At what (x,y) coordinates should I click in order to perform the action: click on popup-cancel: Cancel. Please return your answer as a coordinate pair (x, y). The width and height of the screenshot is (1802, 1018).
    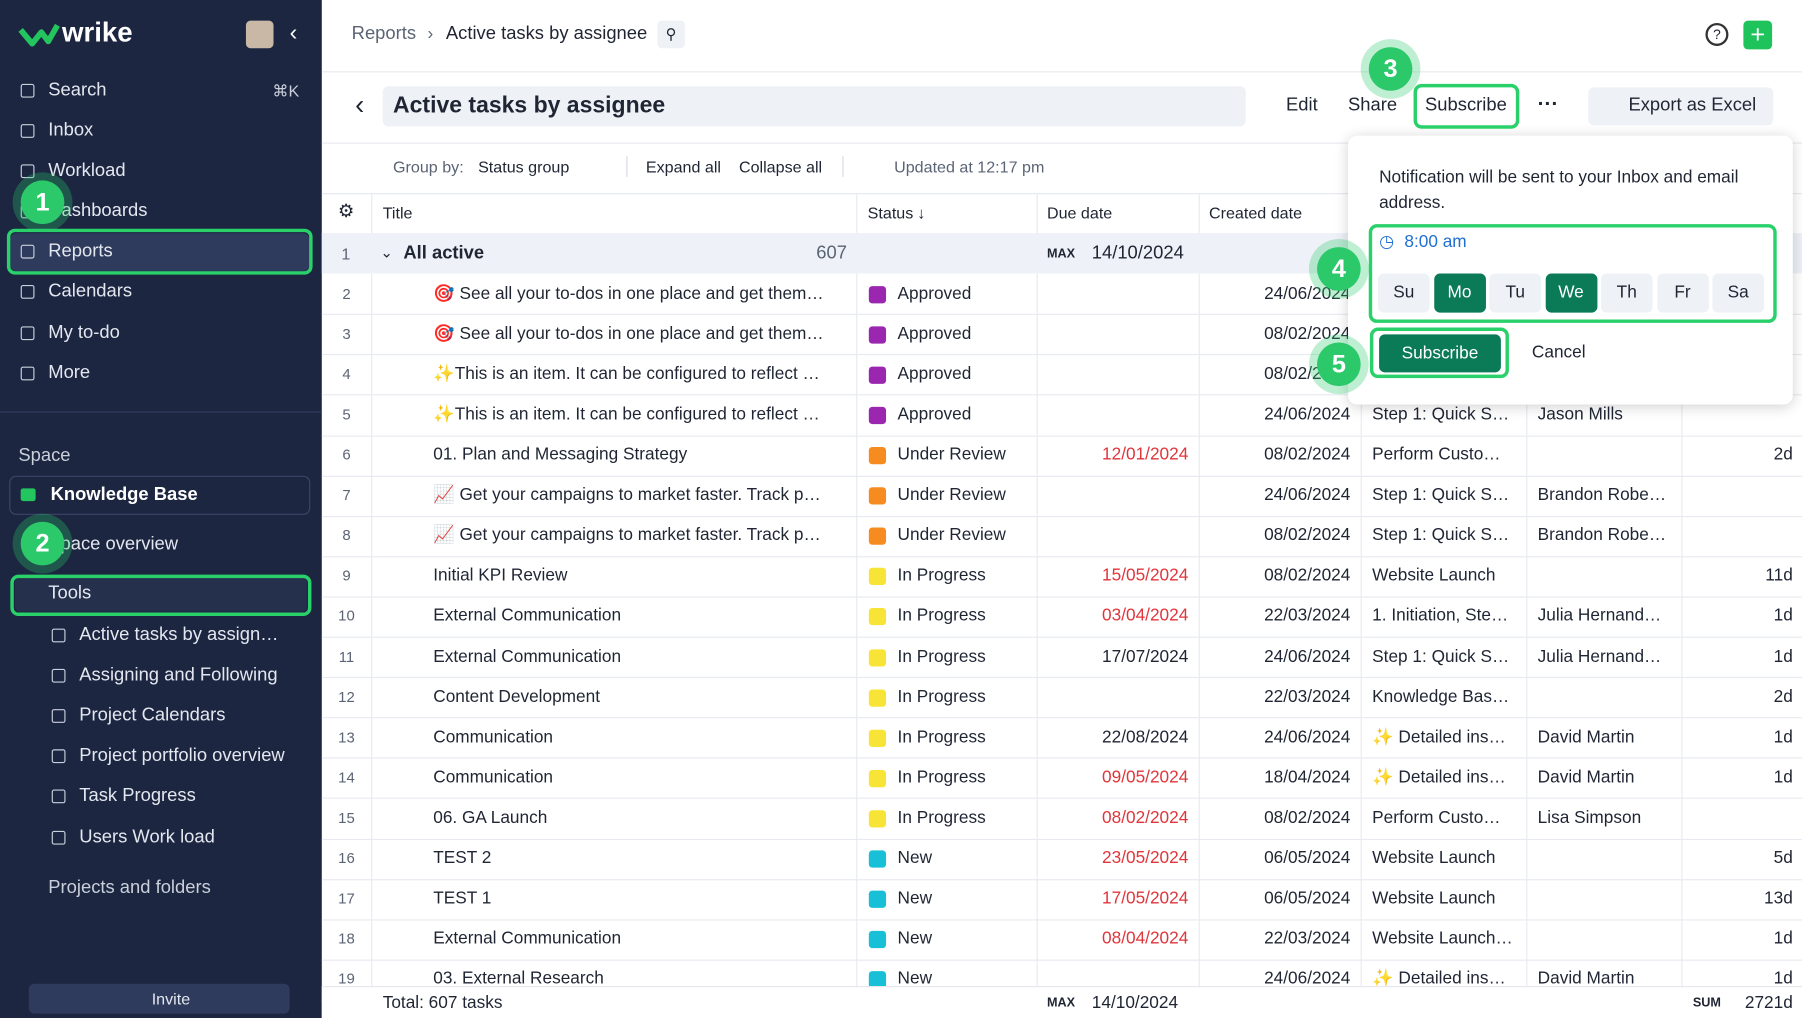
    Looking at the image, I should click on (1559, 352).